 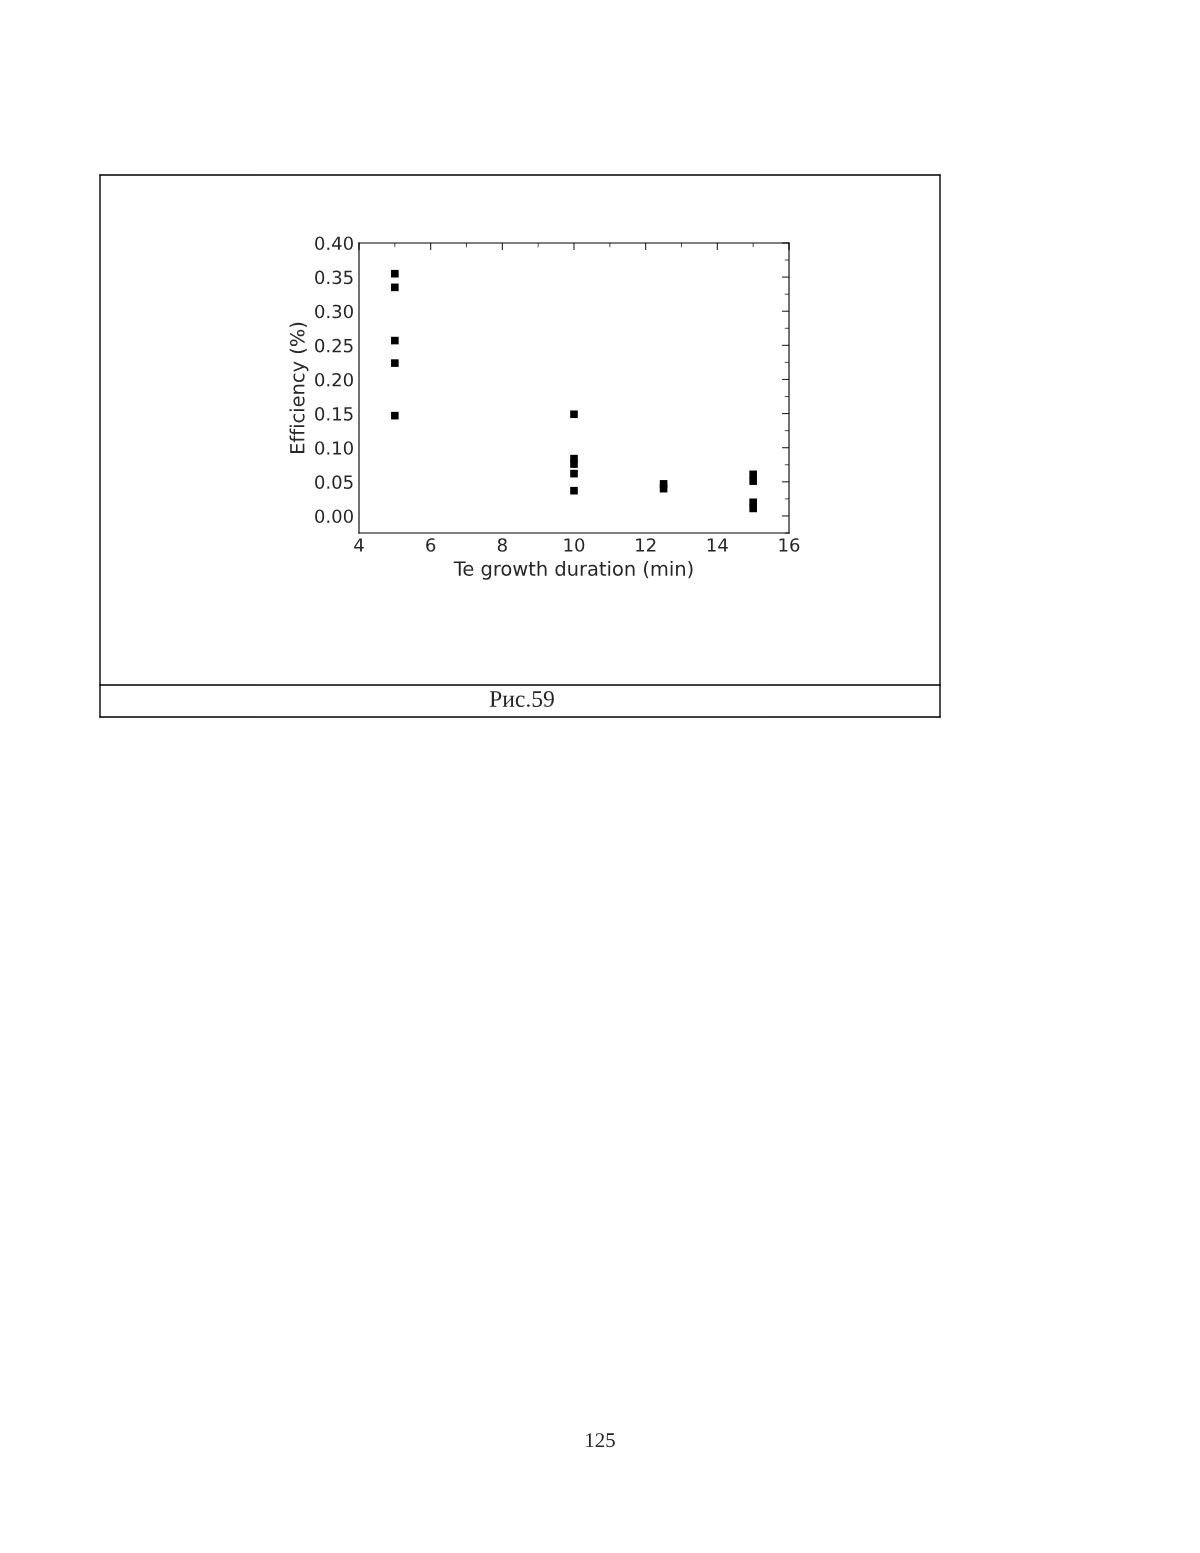 I want to click on x-tick-label: 14, so click(x=717, y=545).